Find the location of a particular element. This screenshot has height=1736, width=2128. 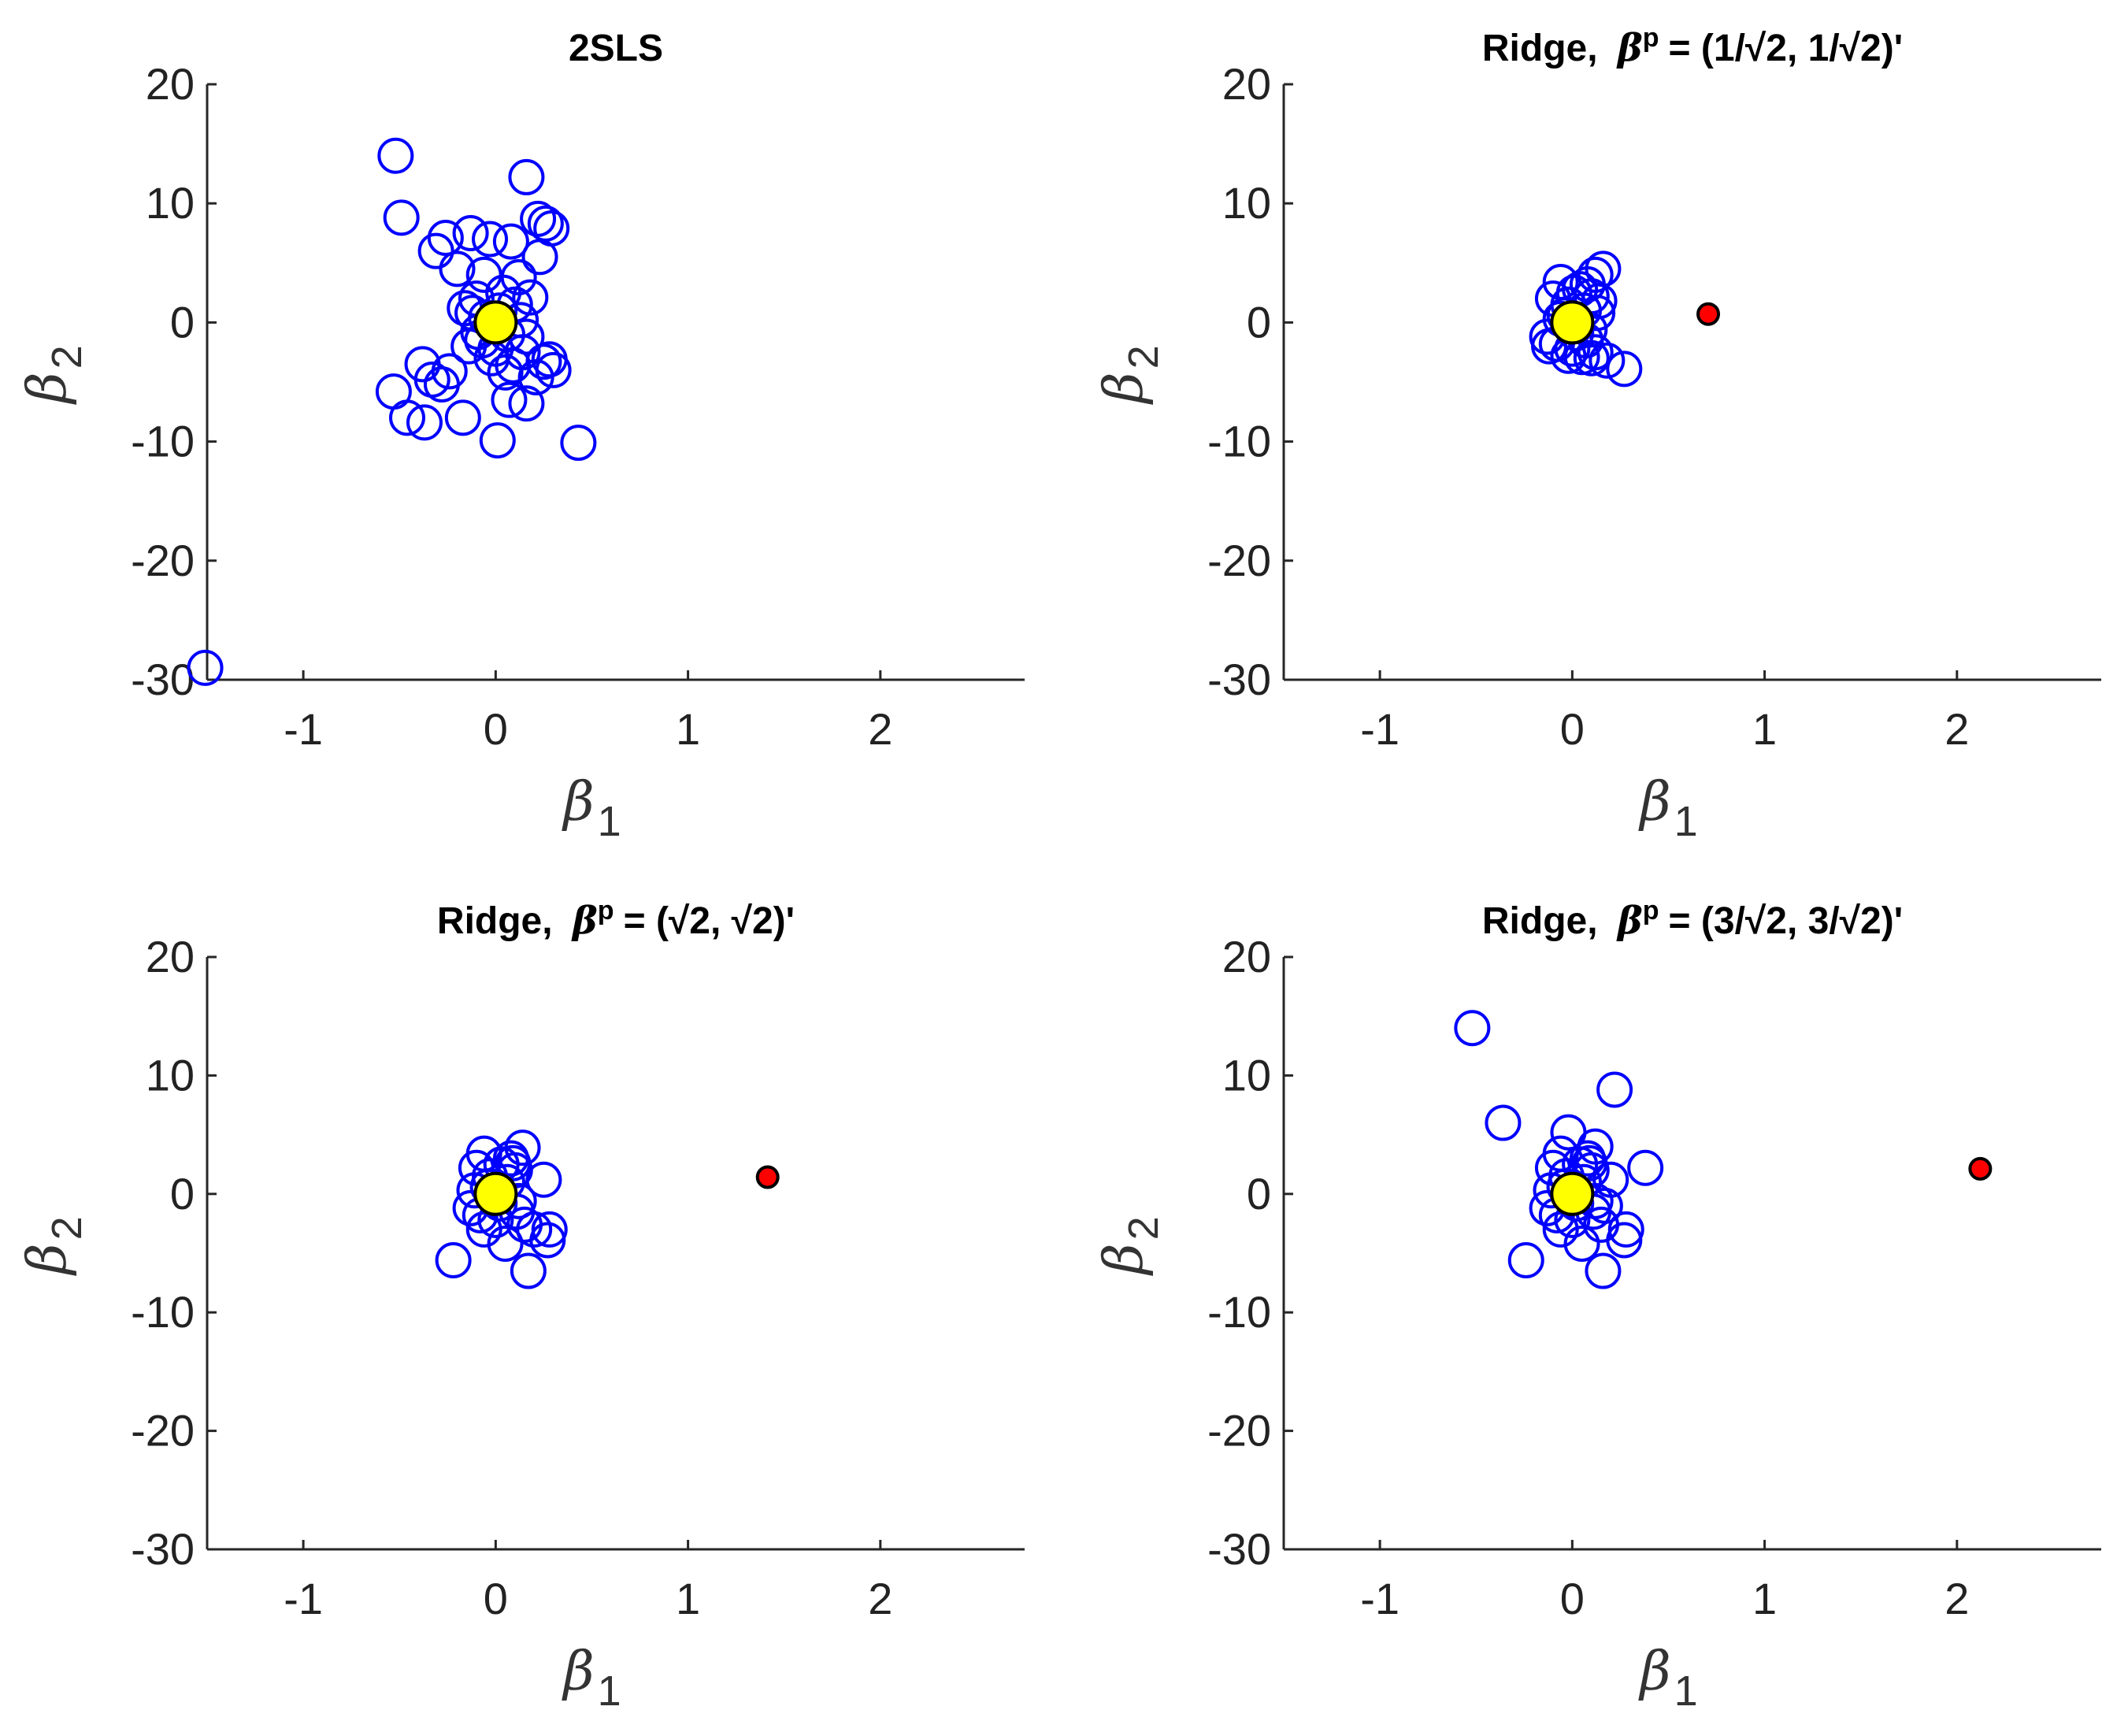

chart-title: Ridge, βp = (1/√2, 1/√2)' is located at coordinates (1692, 47).